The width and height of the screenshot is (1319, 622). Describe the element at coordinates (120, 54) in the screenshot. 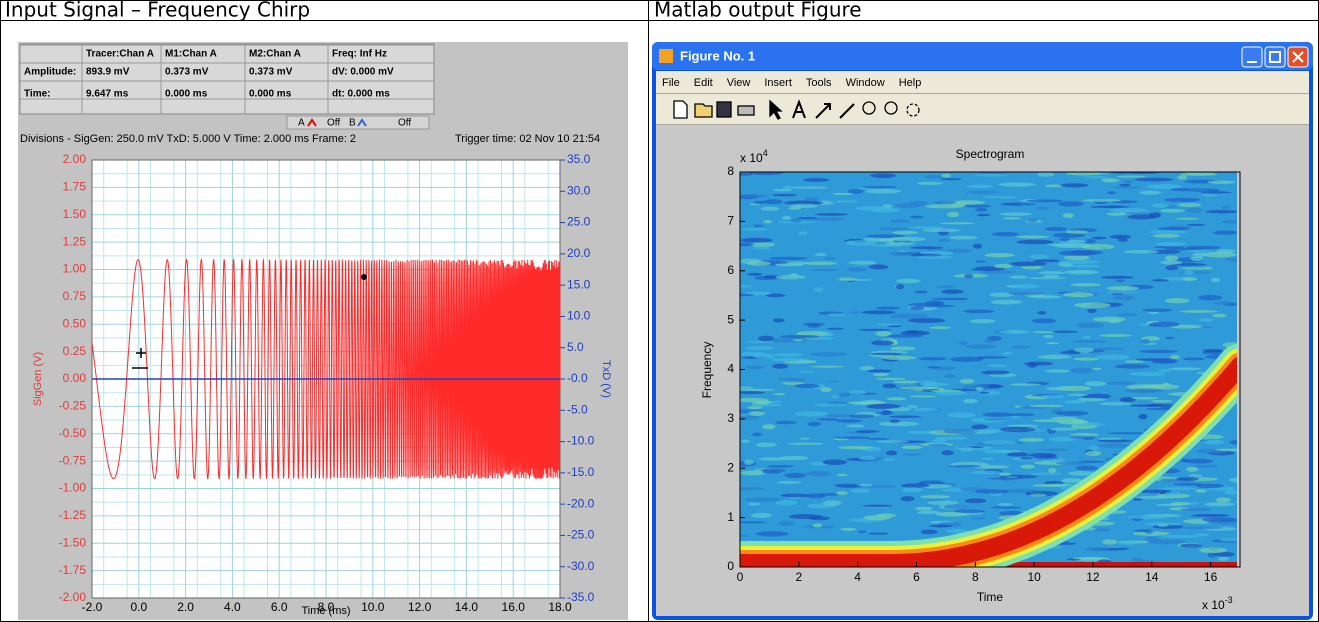

I see `readout-column: Tracer:Chan A` at that location.